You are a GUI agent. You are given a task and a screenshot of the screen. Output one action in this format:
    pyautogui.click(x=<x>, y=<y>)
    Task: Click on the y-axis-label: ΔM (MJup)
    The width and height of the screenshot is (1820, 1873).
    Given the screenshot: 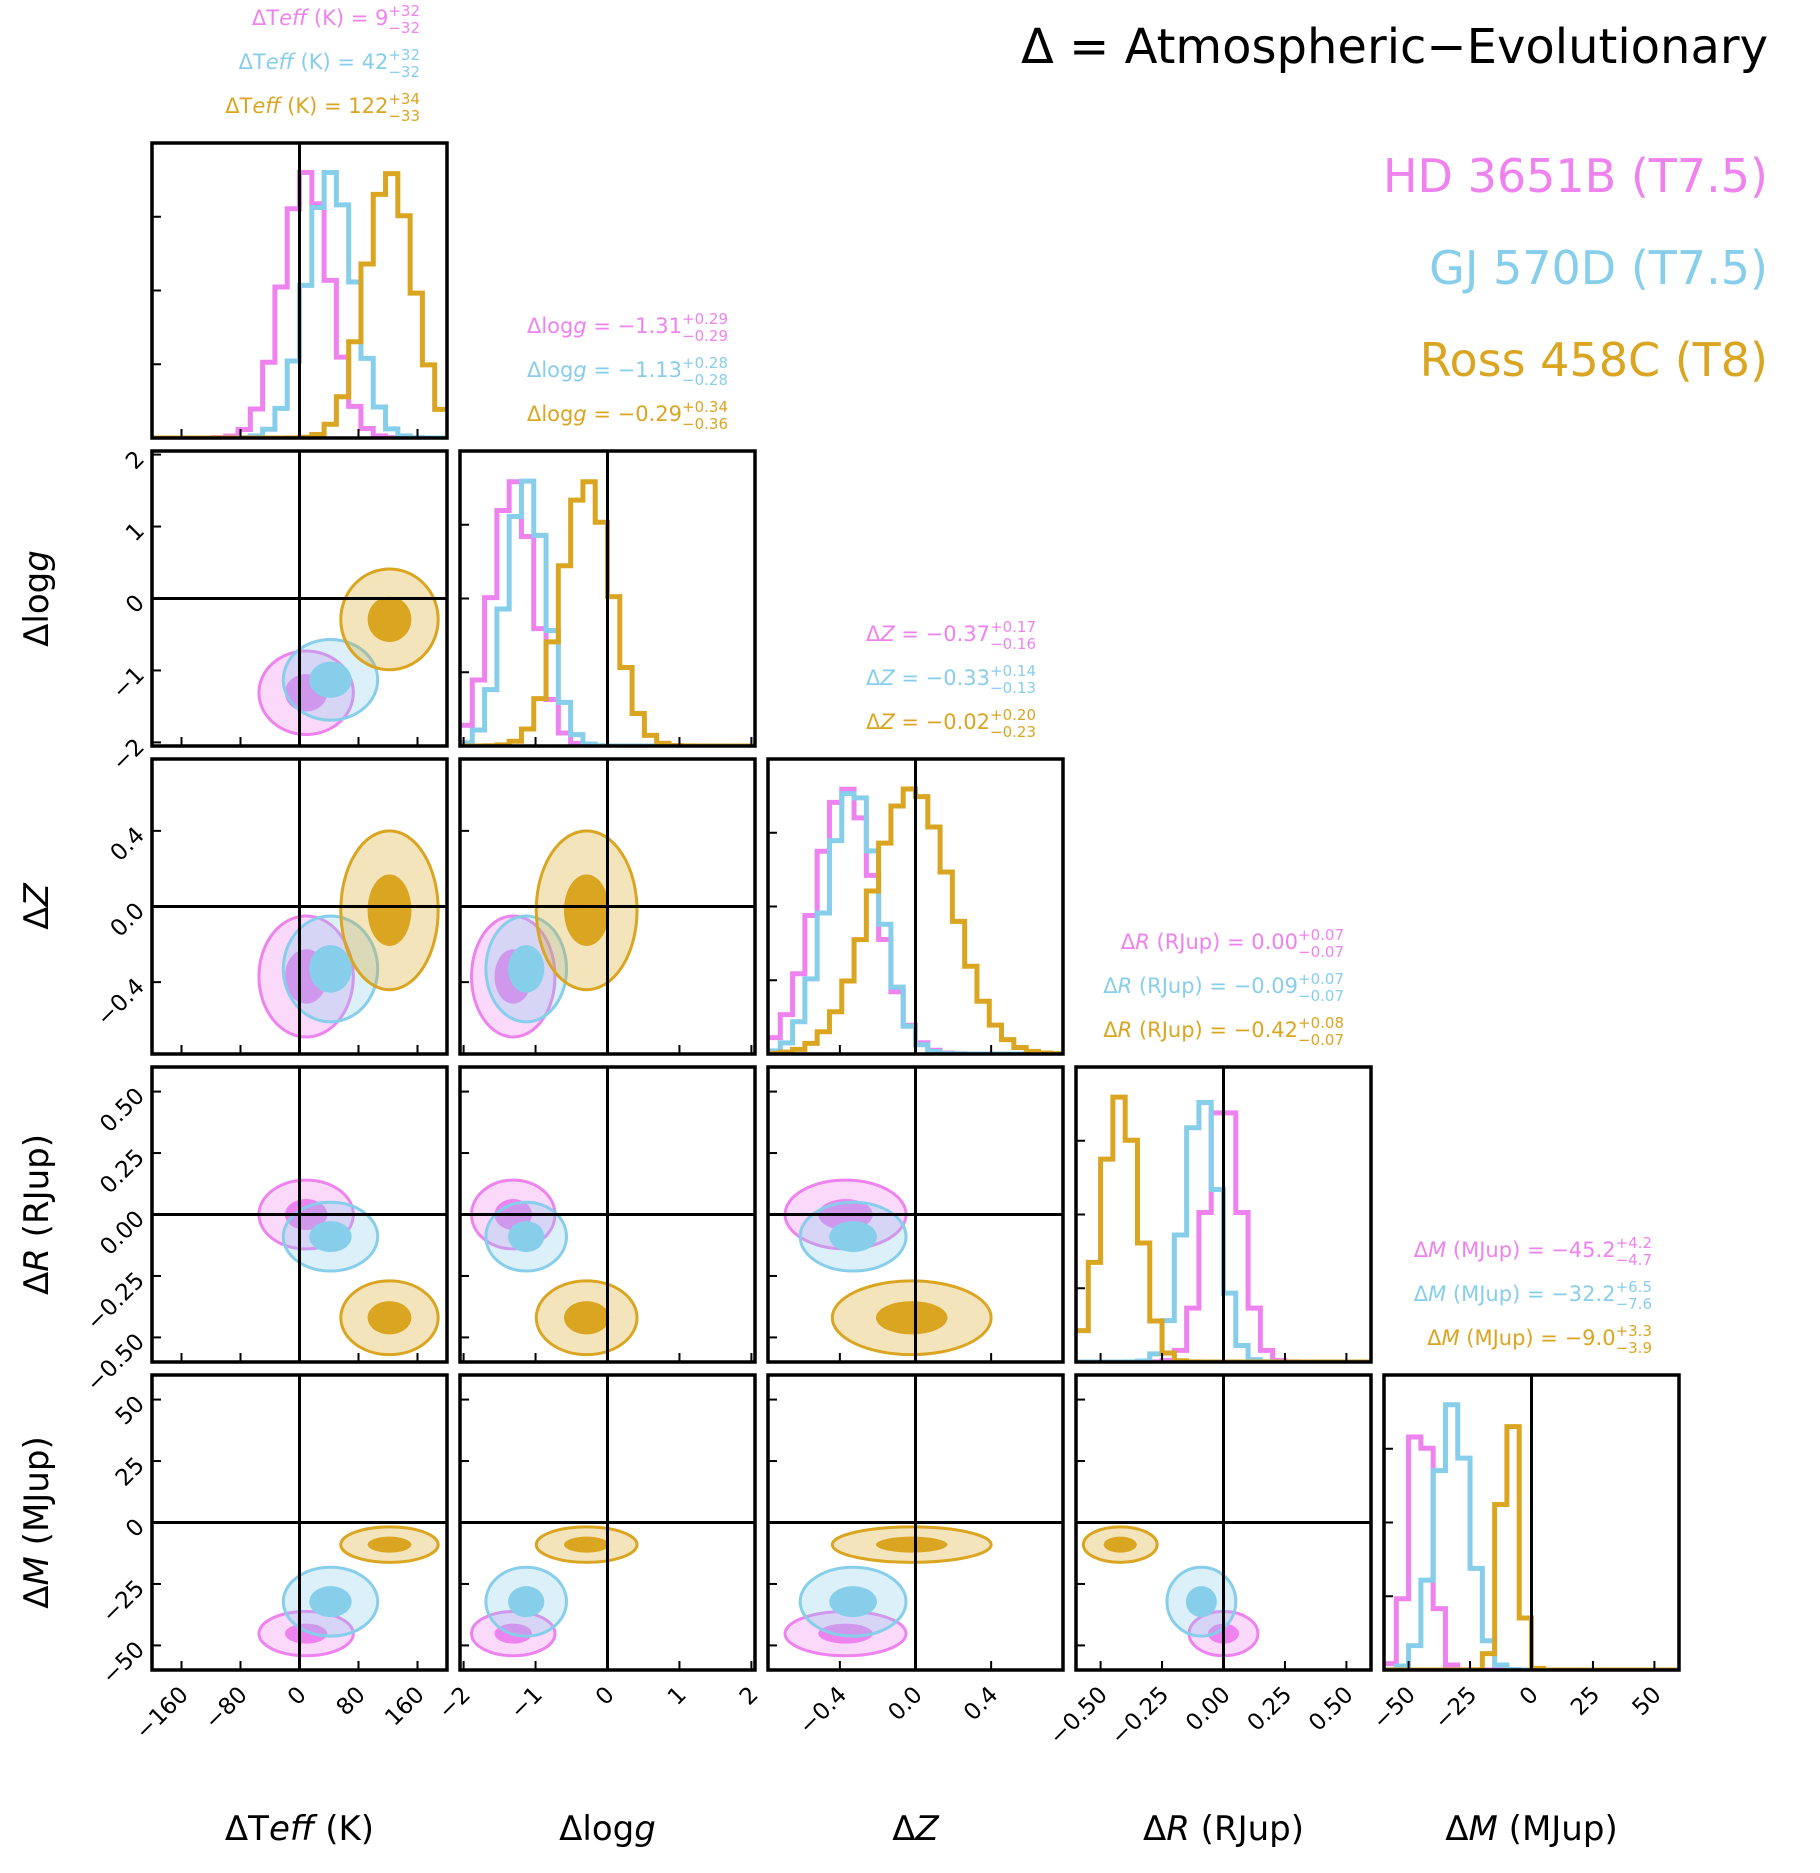 What is the action you would take?
    pyautogui.click(x=37, y=1522)
    